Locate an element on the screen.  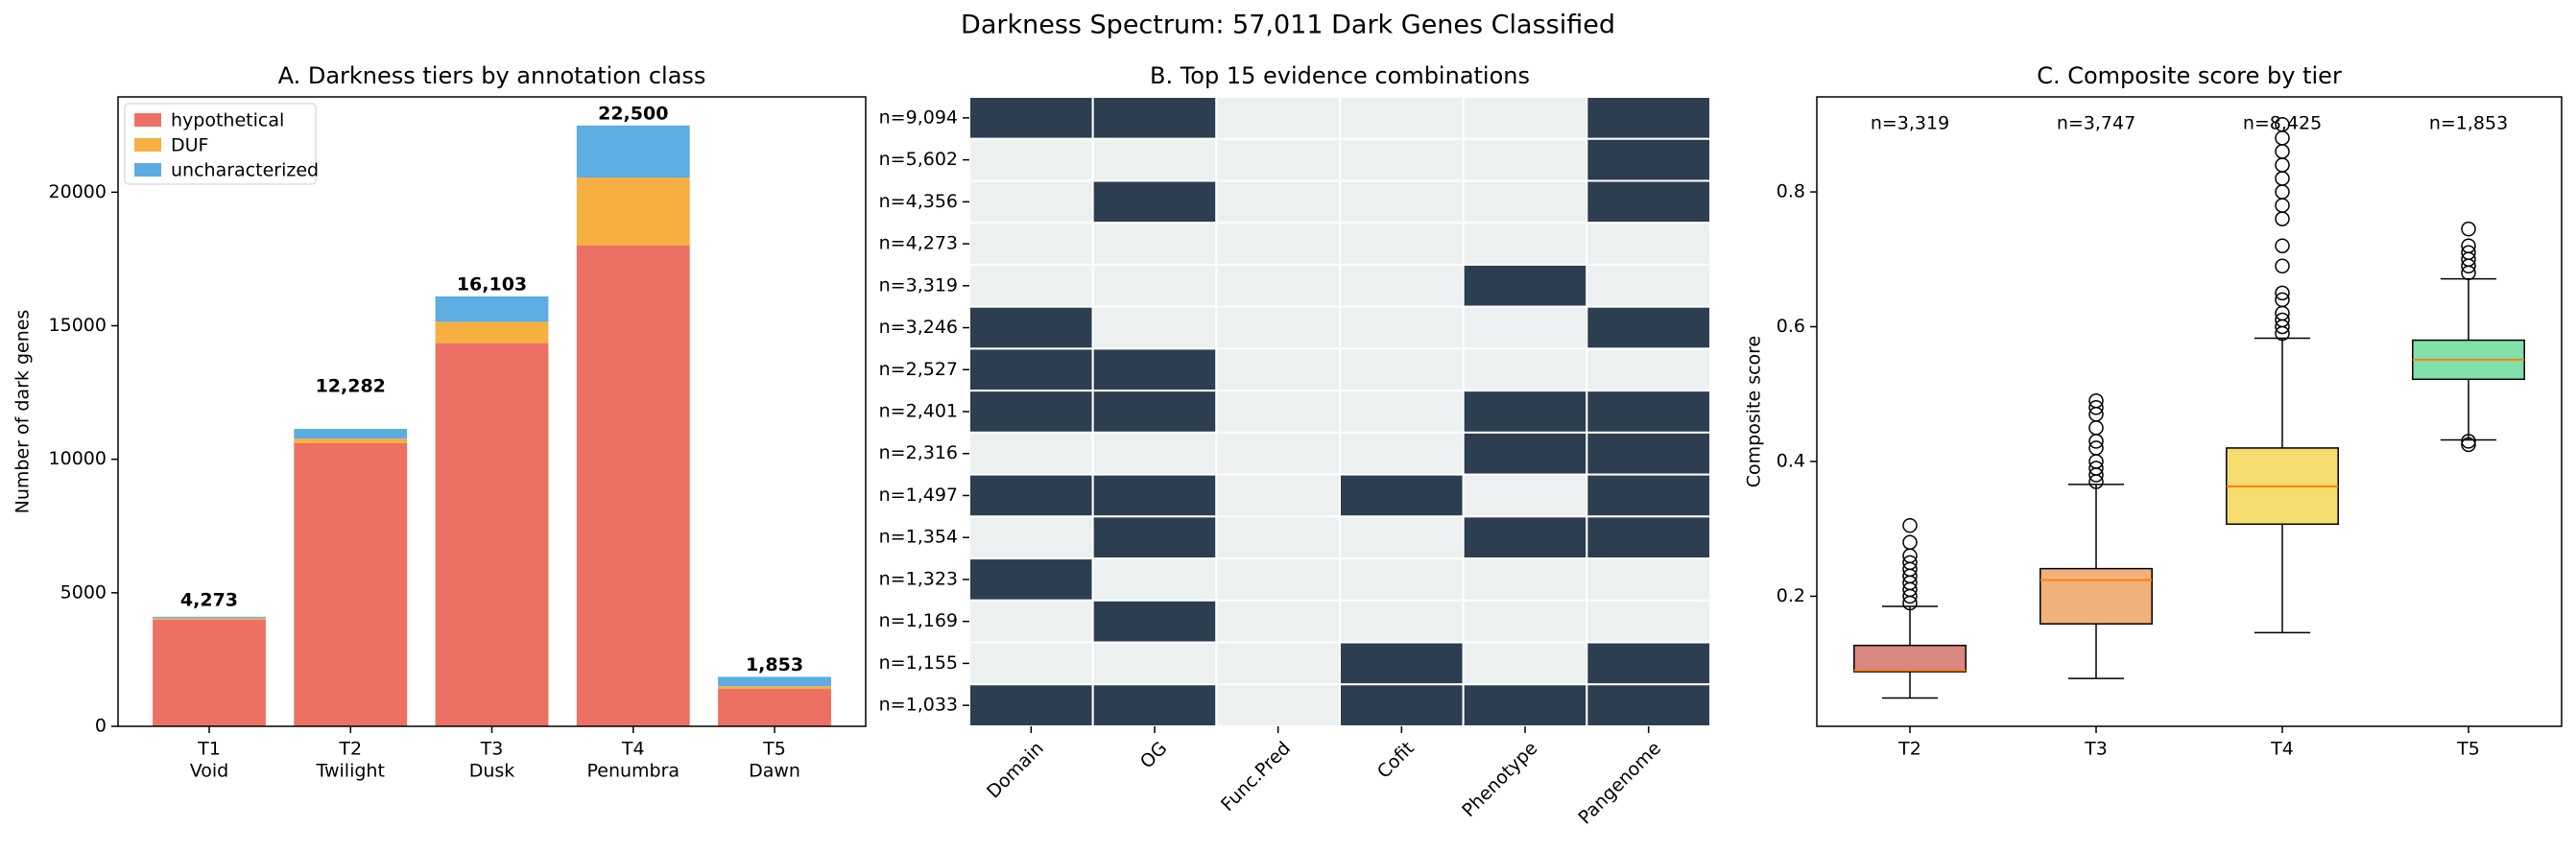
box is located at coordinates (1910, 658).